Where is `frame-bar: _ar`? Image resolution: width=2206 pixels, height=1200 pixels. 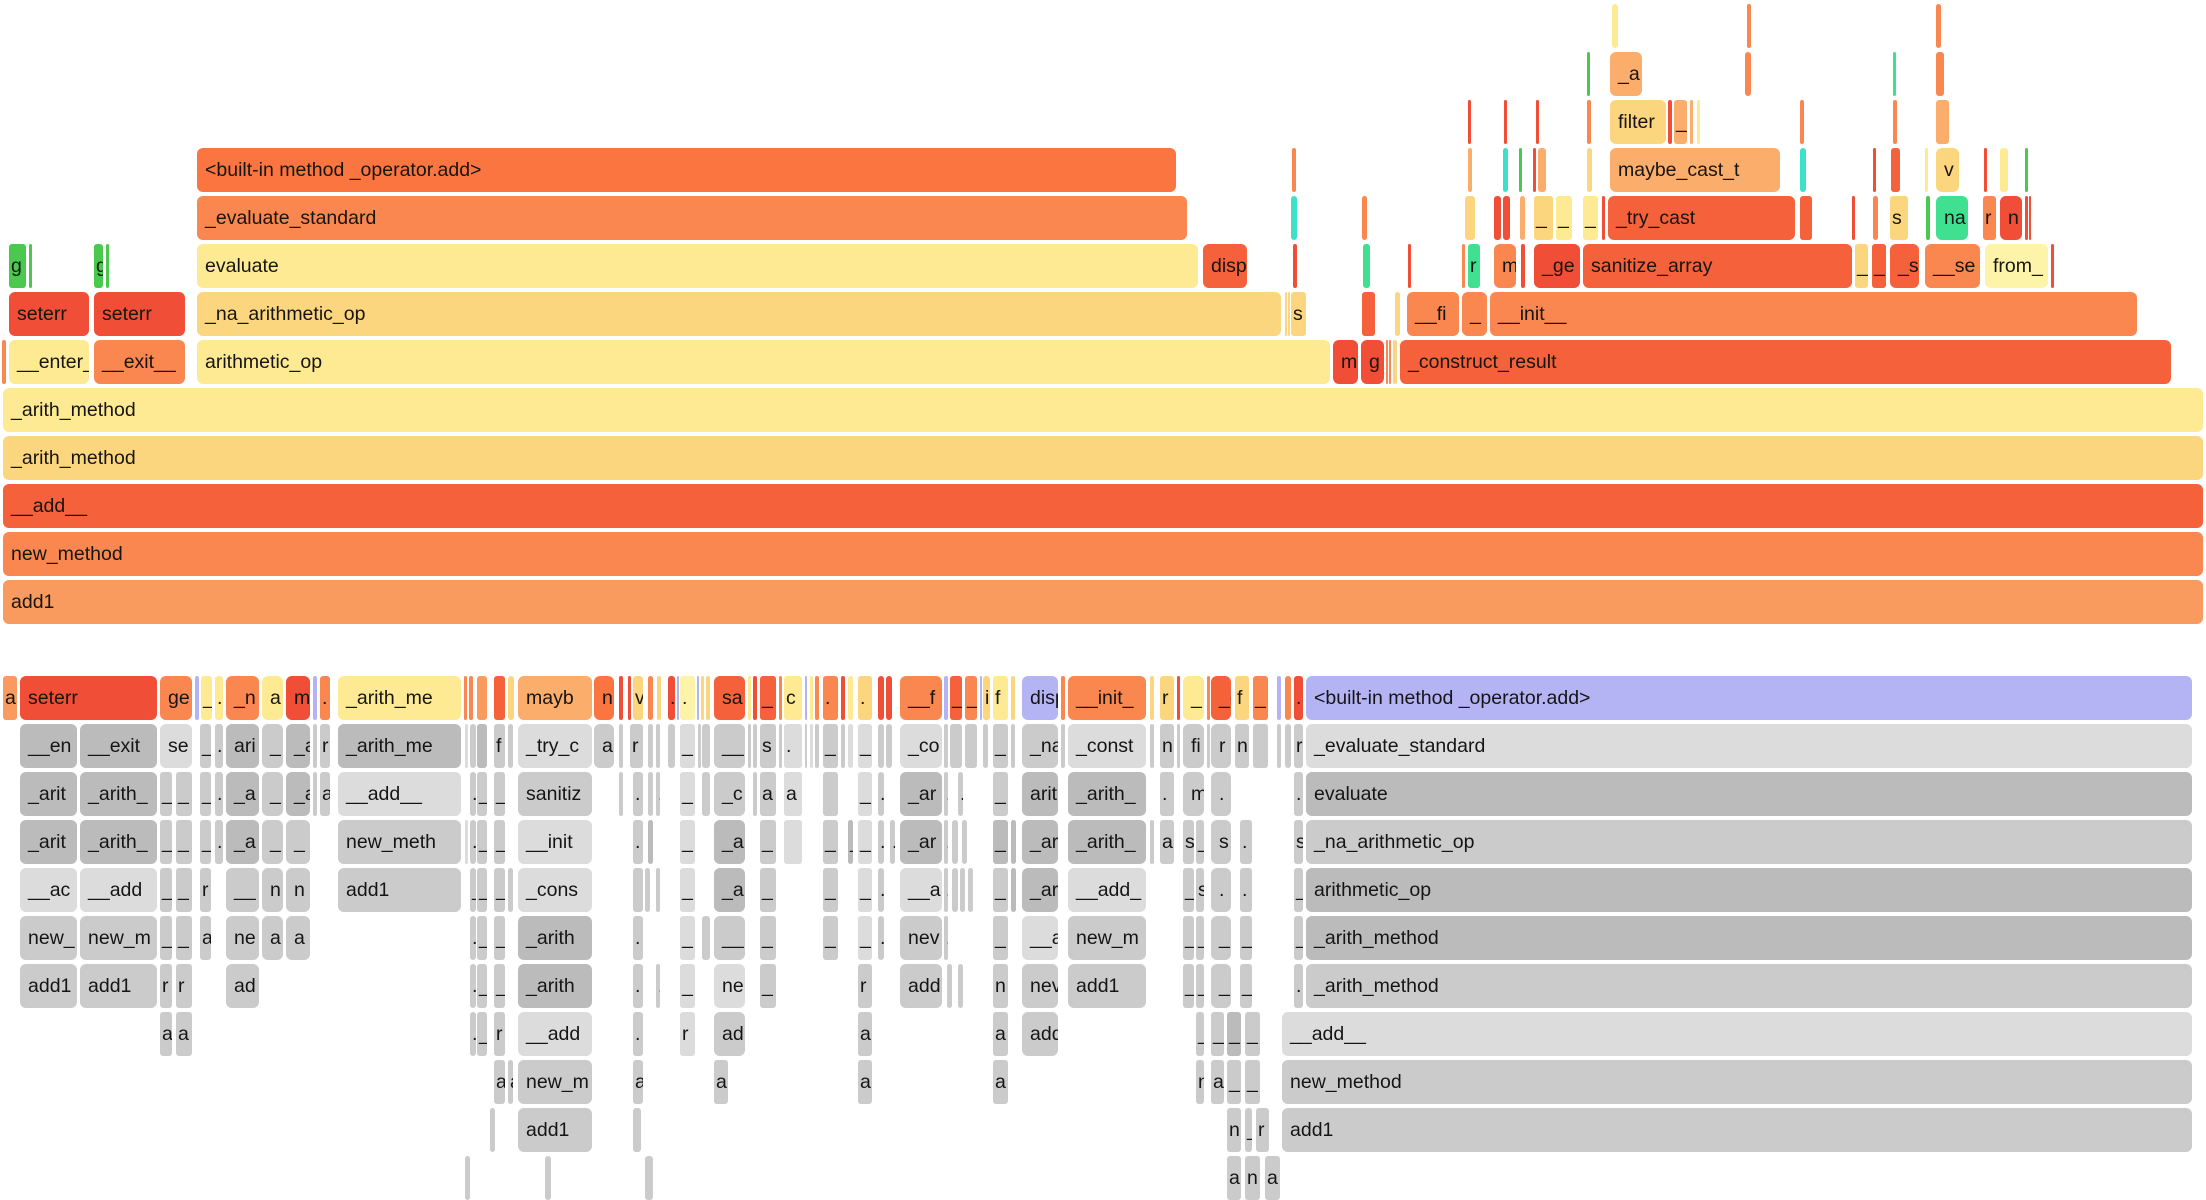 frame-bar: _ar is located at coordinates (921, 842).